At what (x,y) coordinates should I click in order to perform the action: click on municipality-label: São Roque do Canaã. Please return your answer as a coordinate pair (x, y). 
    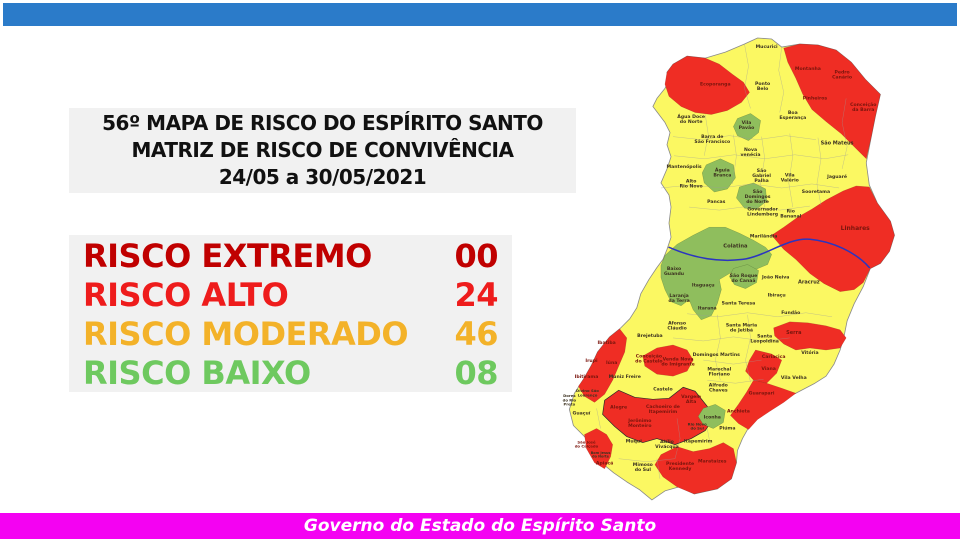
    Looking at the image, I should click on (744, 278).